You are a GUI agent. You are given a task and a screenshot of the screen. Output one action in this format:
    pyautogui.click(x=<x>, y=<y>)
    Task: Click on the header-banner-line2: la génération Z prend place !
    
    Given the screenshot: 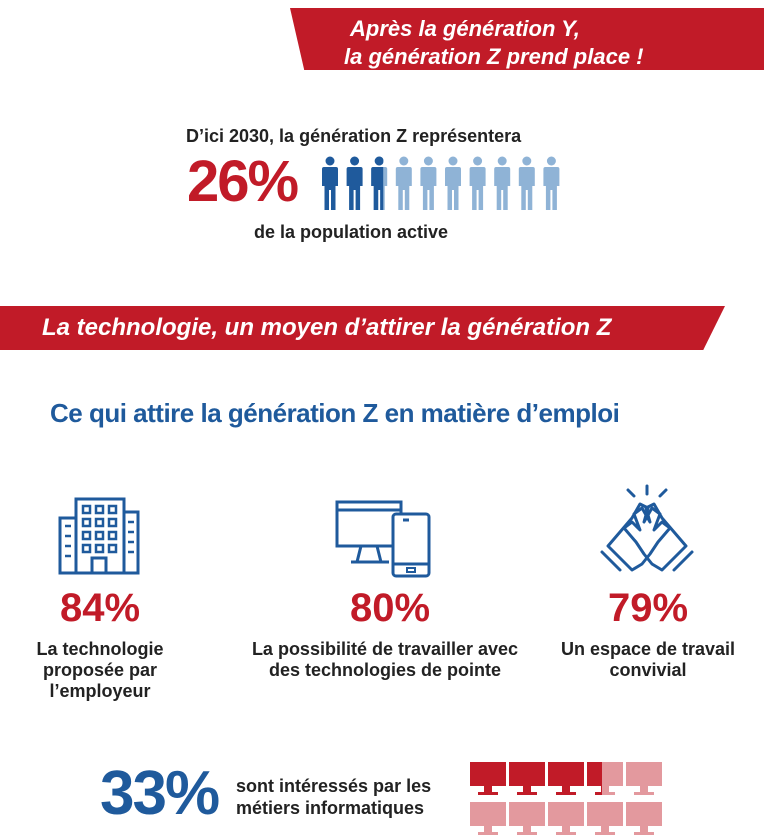 What is the action you would take?
    pyautogui.click(x=494, y=56)
    